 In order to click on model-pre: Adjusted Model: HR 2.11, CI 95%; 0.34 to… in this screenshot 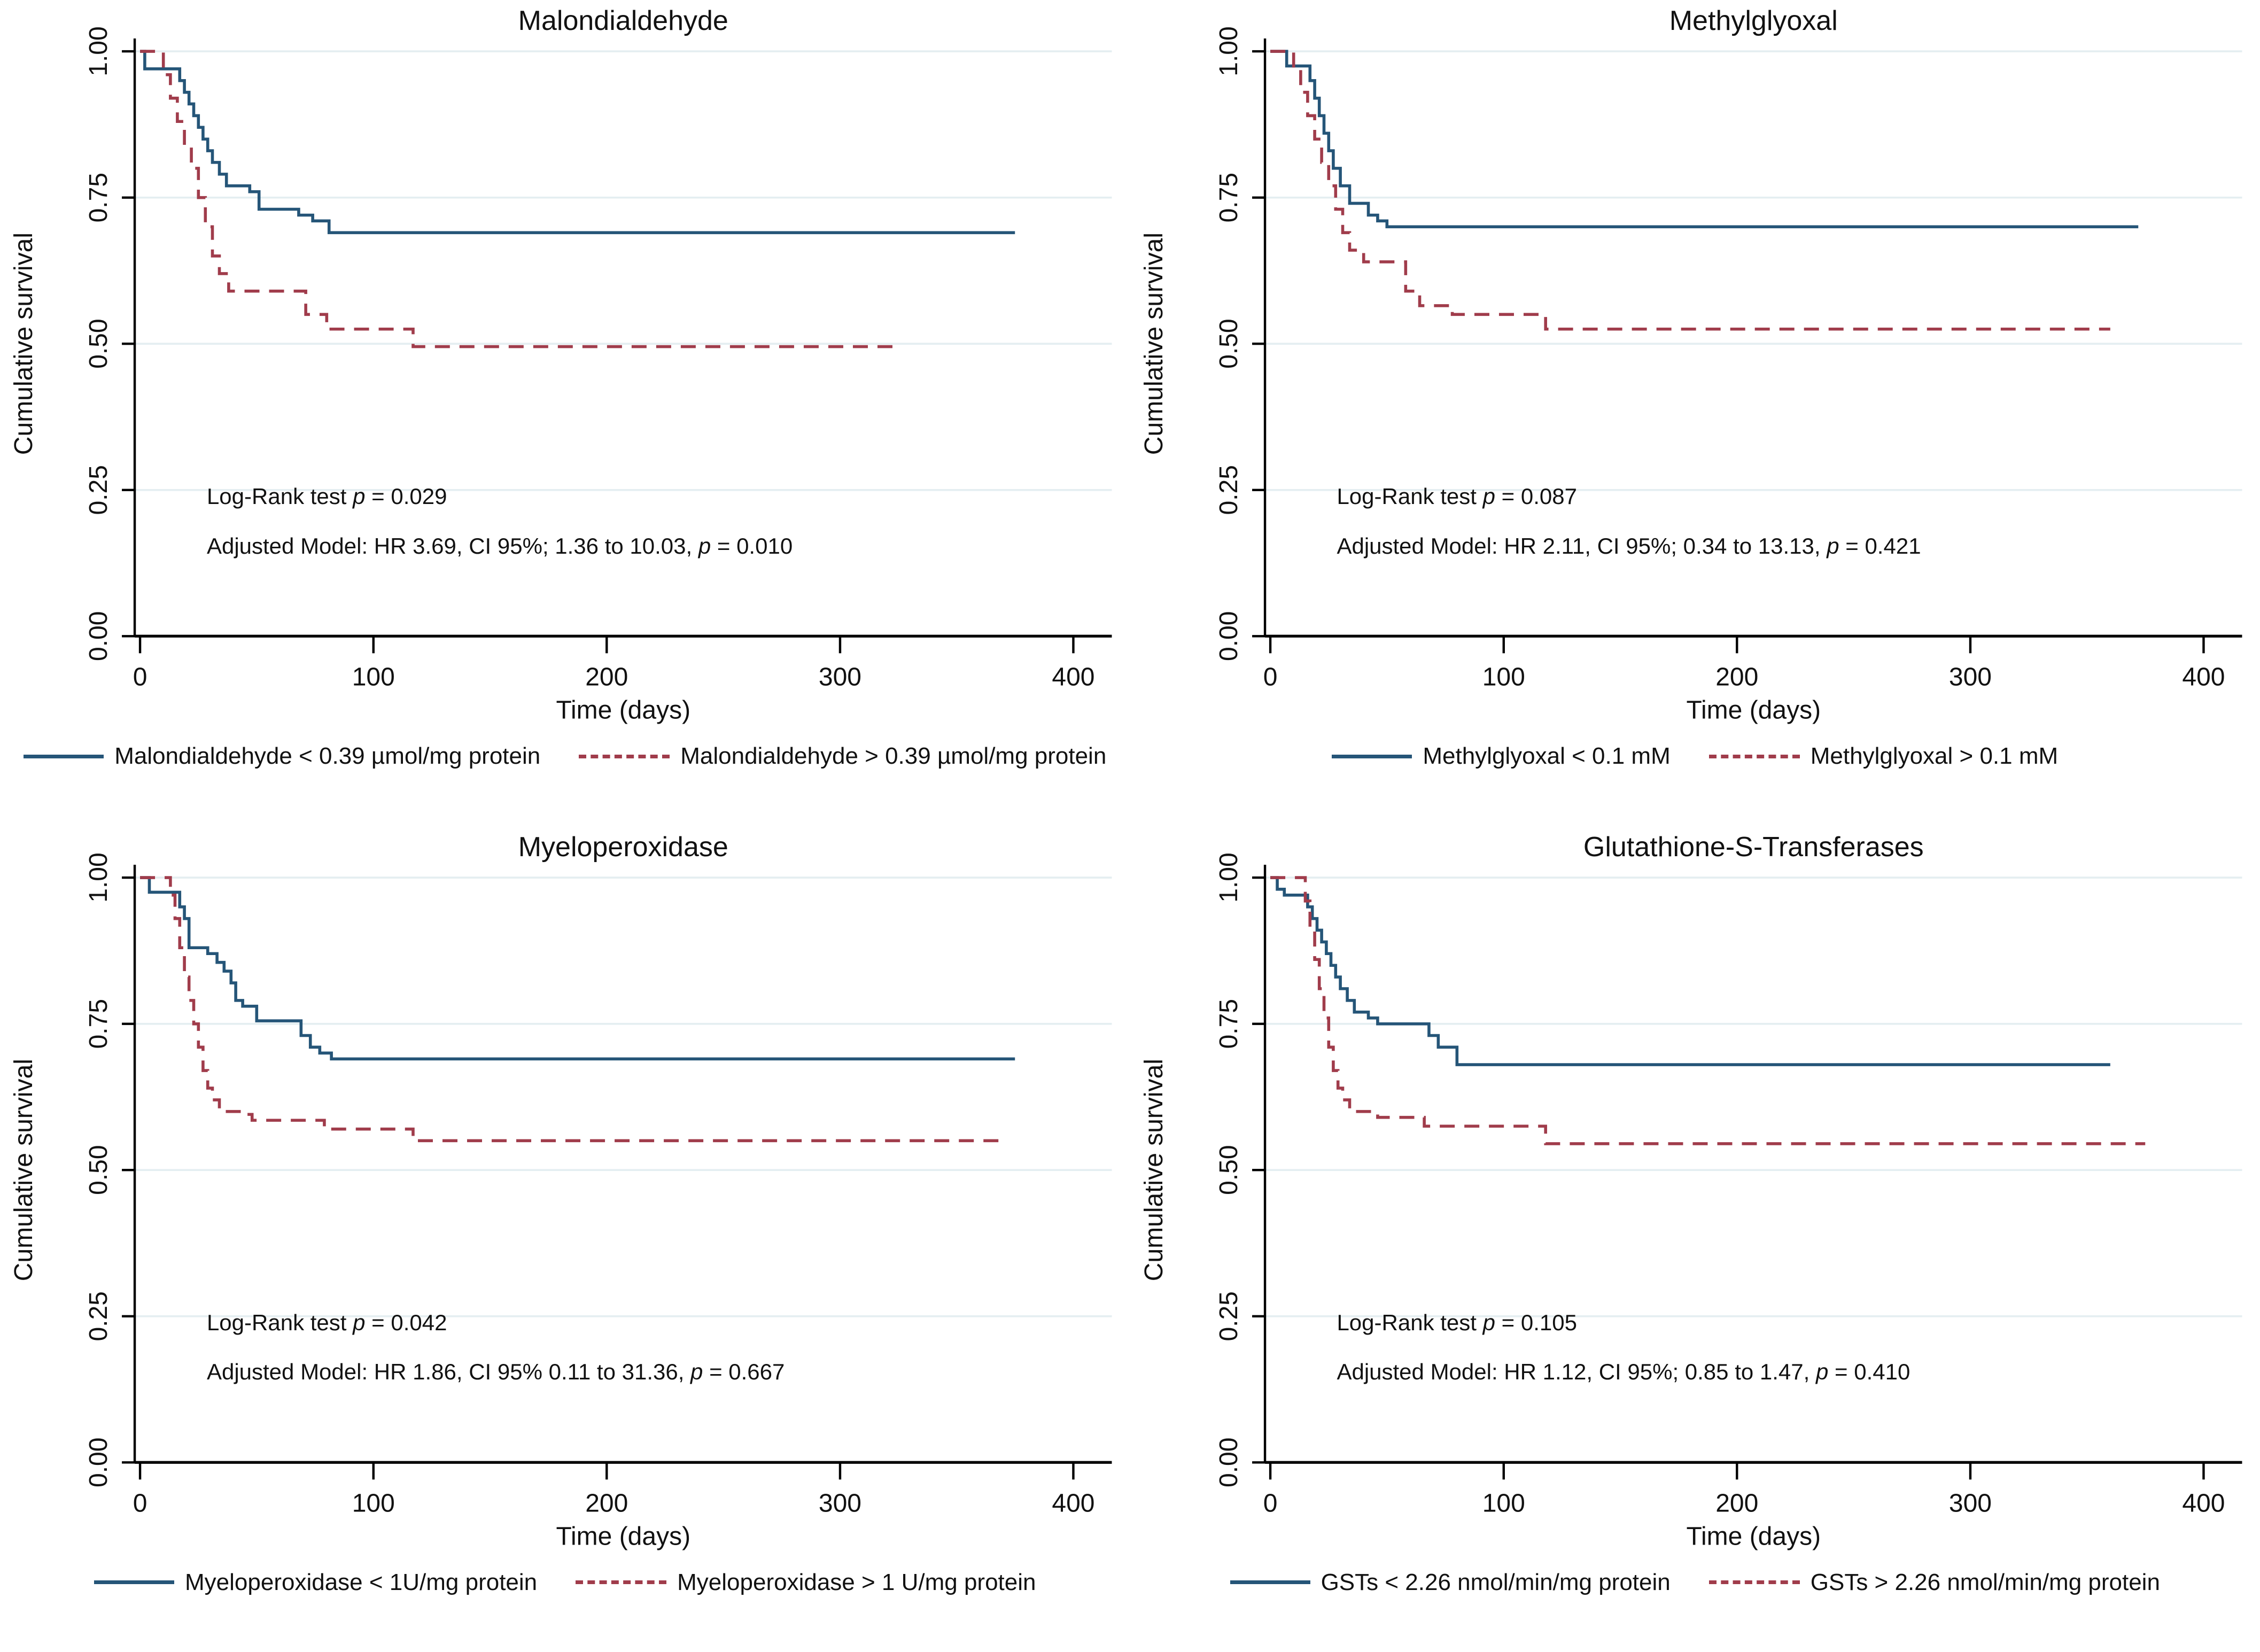, I will do `click(1582, 546)`.